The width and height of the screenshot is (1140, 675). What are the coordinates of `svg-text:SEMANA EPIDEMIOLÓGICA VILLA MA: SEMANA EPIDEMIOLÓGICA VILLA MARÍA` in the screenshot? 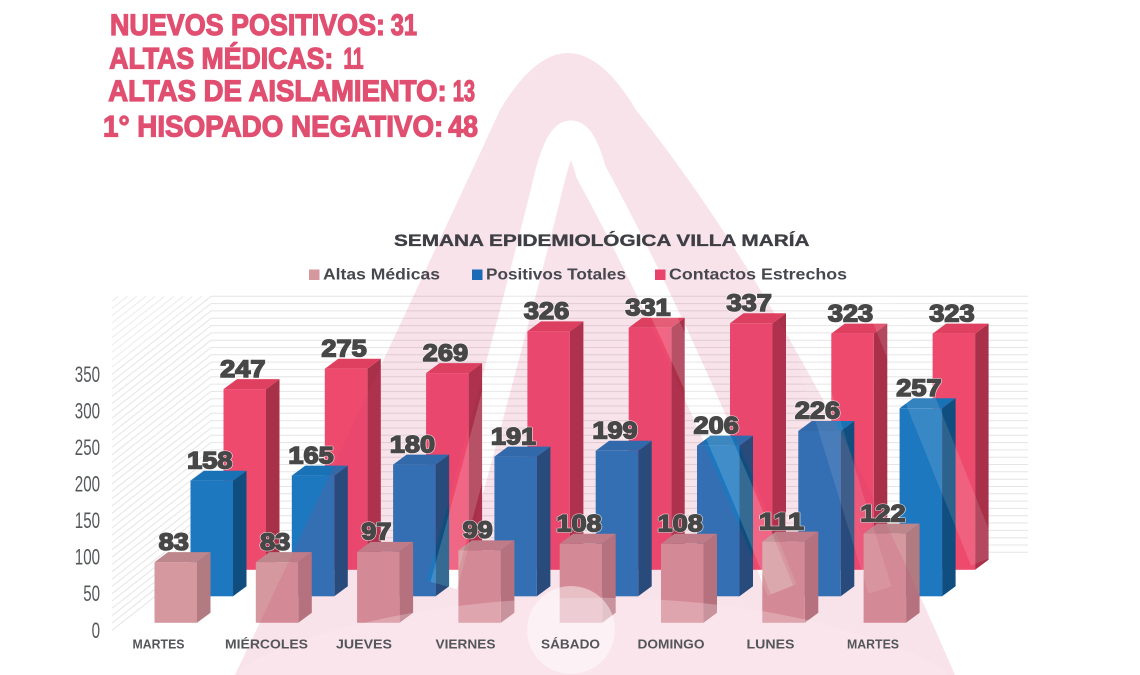 It's located at (602, 240).